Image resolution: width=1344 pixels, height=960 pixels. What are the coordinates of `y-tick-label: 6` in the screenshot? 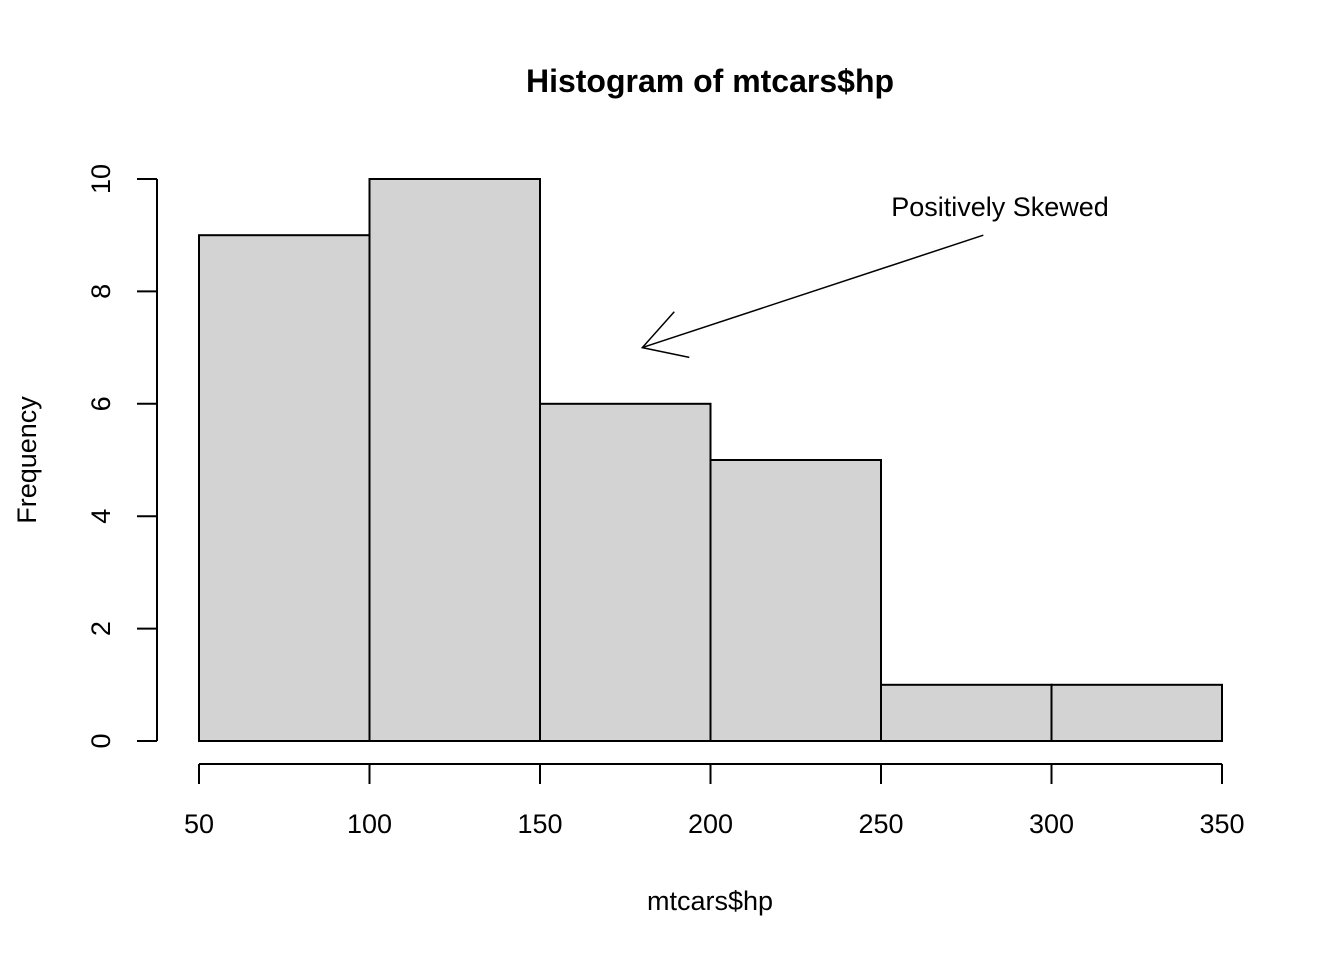 It's located at (101, 403).